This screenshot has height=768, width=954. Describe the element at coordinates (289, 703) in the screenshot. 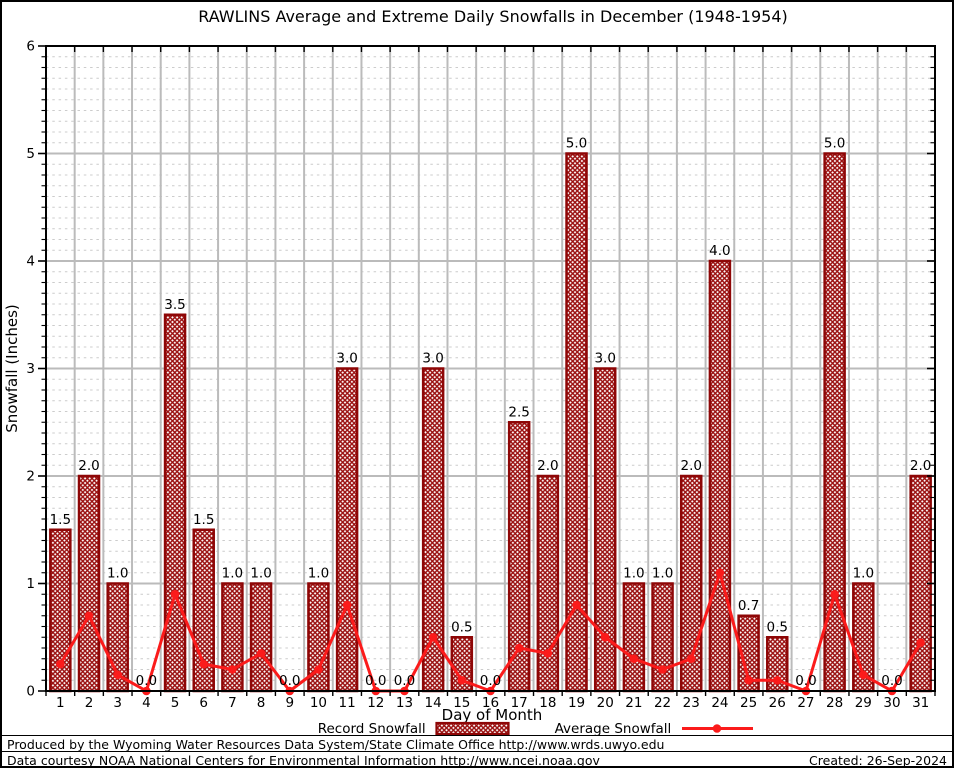

I see `svg-text: 9` at that location.